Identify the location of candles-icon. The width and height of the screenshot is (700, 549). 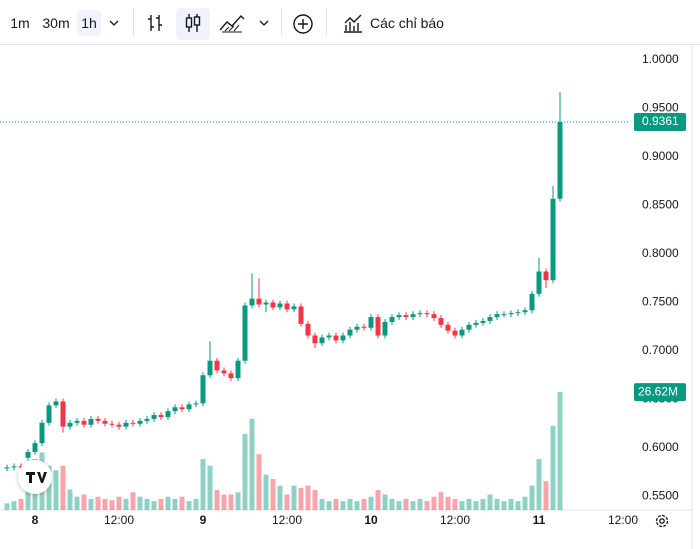
(193, 23).